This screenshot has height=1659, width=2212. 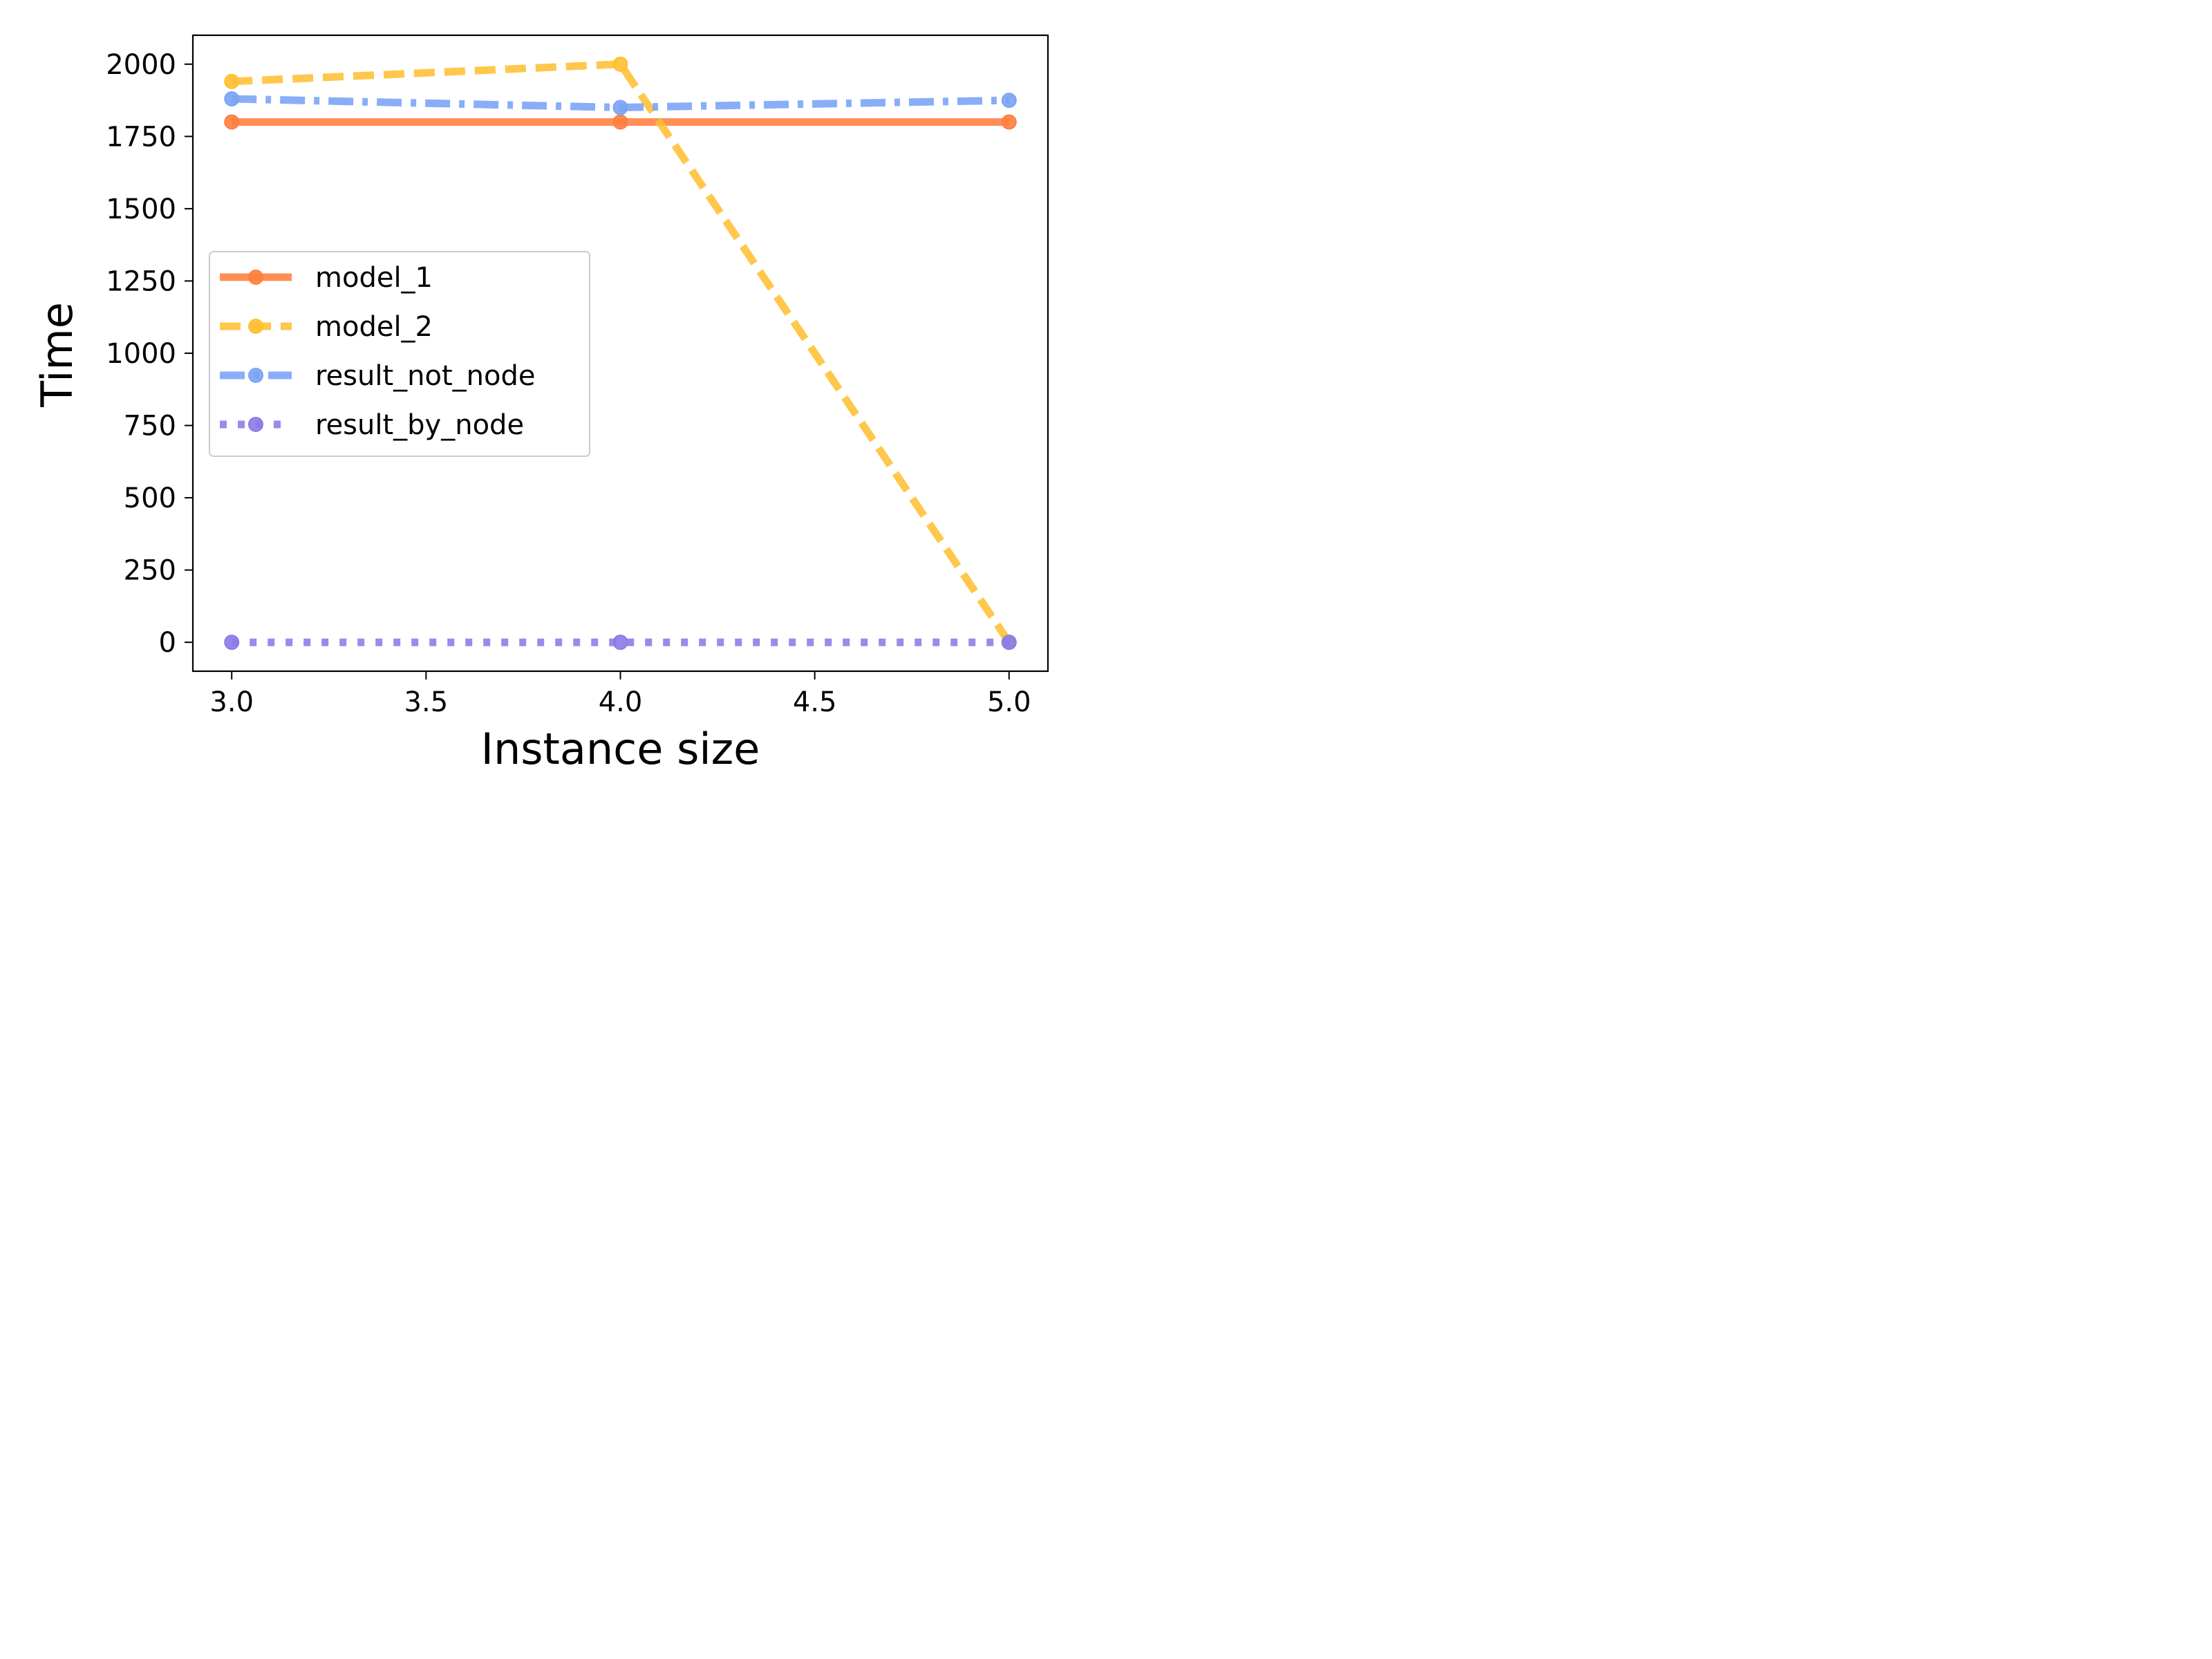 What do you see at coordinates (232, 702) in the screenshot?
I see `x-tick-label: 3.0` at bounding box center [232, 702].